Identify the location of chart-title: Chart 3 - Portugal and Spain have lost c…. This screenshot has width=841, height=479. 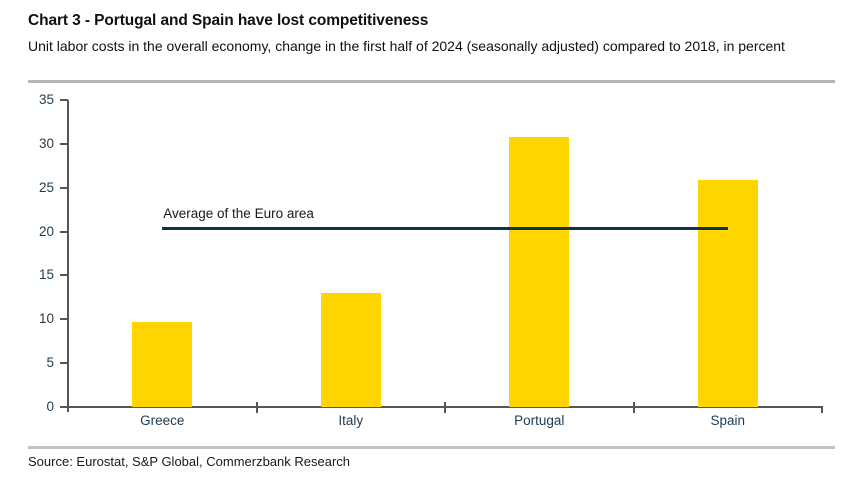
(228, 20).